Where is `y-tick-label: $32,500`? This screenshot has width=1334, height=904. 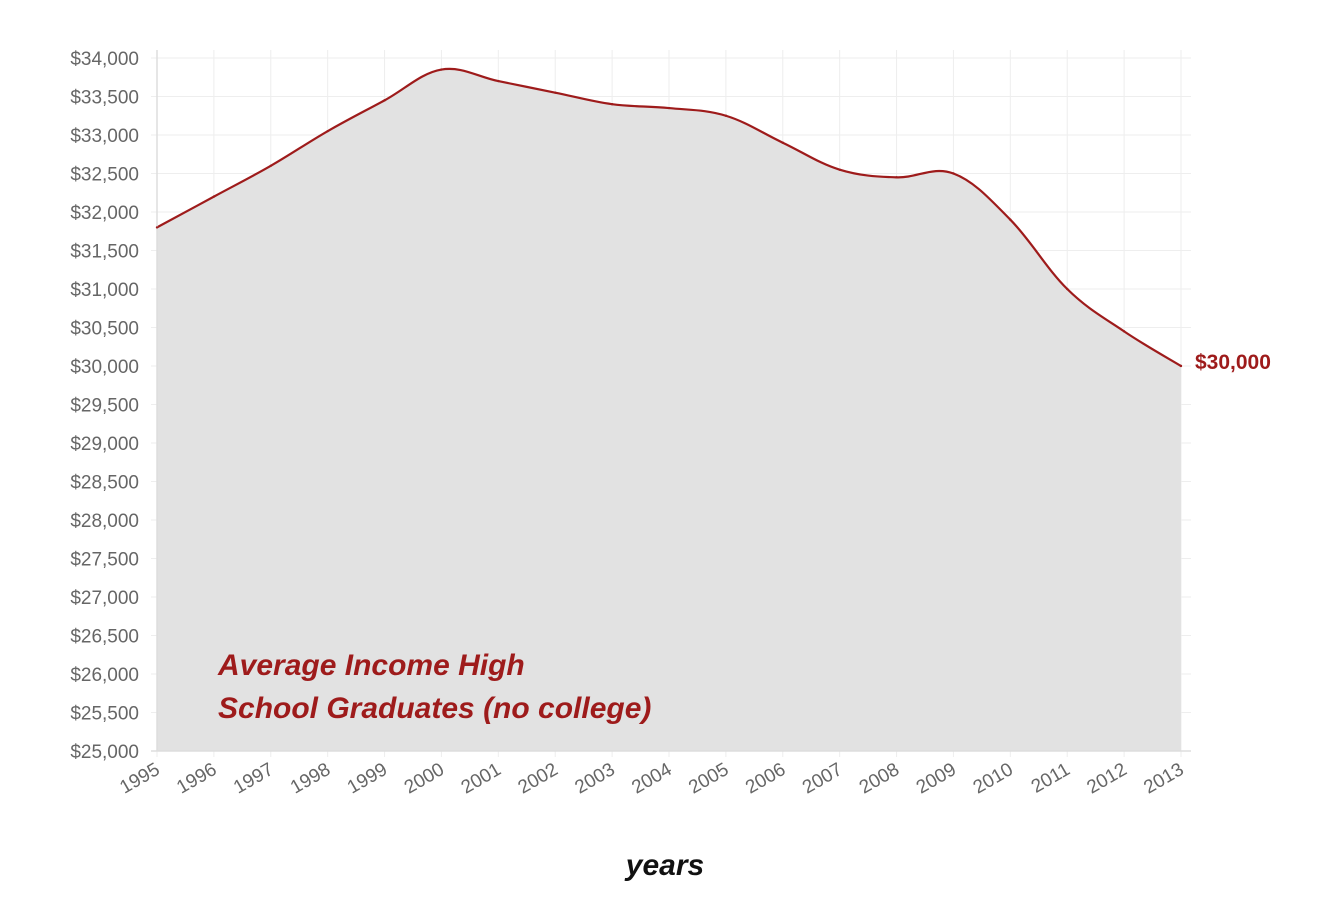 y-tick-label: $32,500 is located at coordinates (104, 175).